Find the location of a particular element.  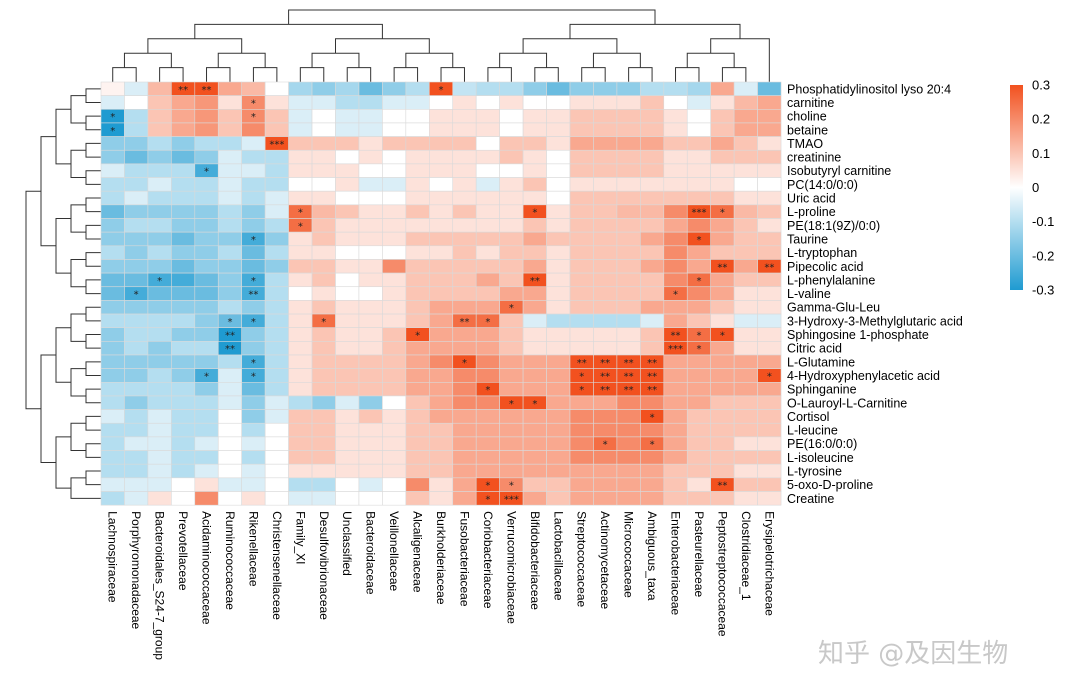

column-label: Micrococcaceae is located at coordinates (629, 554).